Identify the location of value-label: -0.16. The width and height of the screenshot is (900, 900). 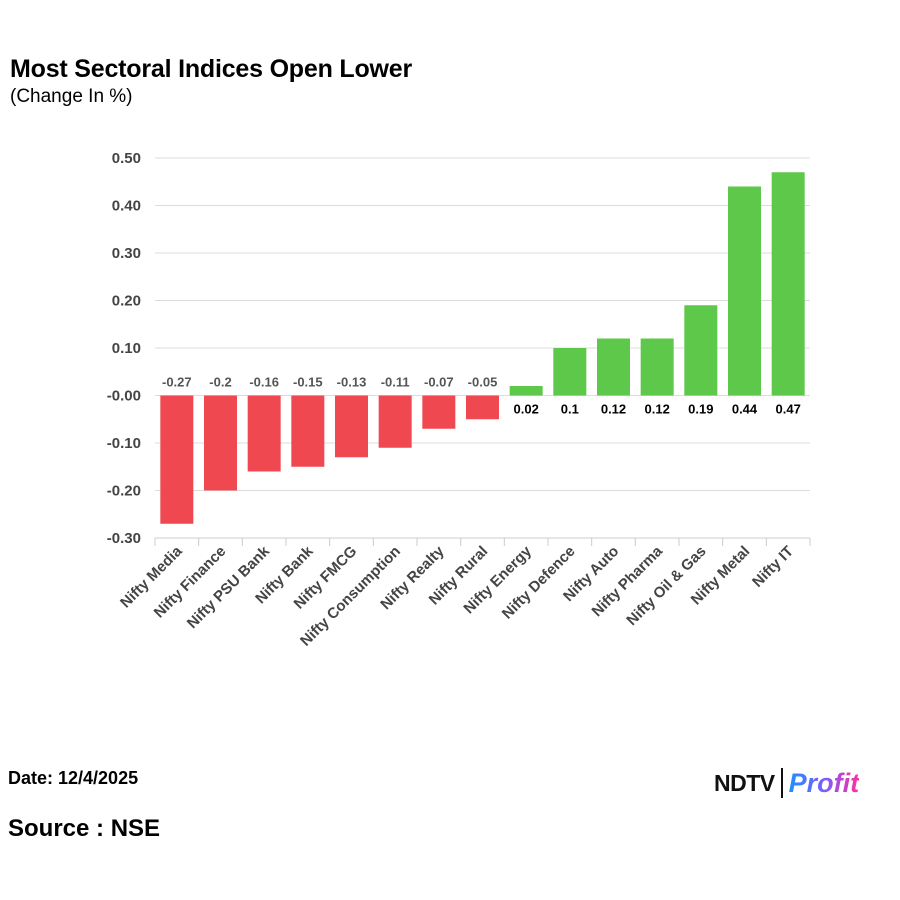
(264, 382).